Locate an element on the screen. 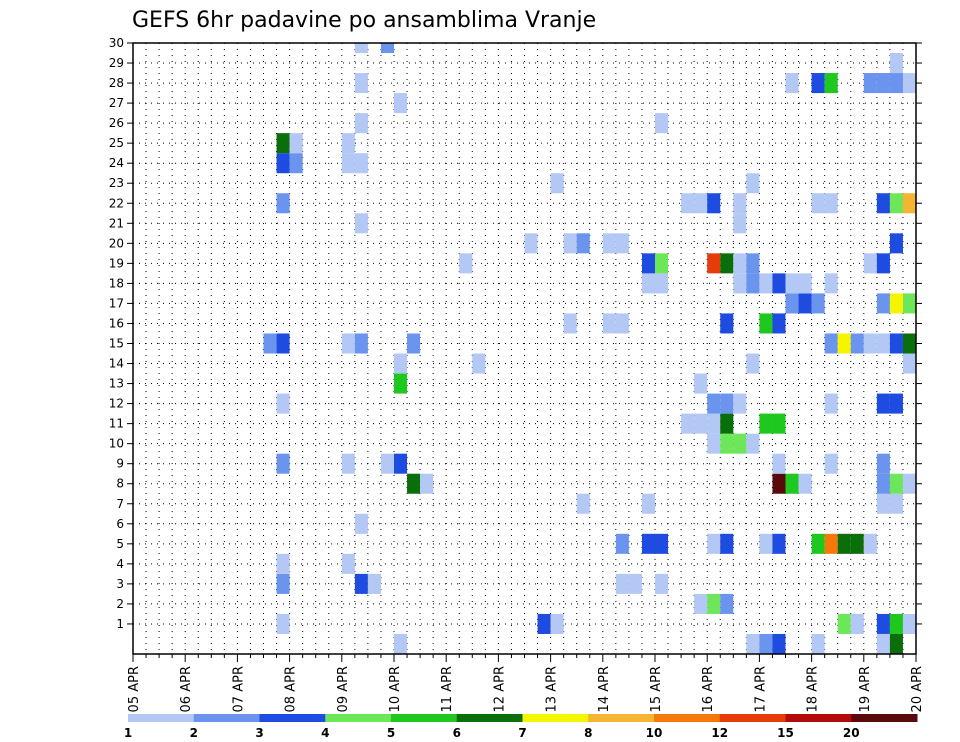 Image resolution: width=960 pixels, height=742 pixels. x-tick-label: 07 APR is located at coordinates (238, 689).